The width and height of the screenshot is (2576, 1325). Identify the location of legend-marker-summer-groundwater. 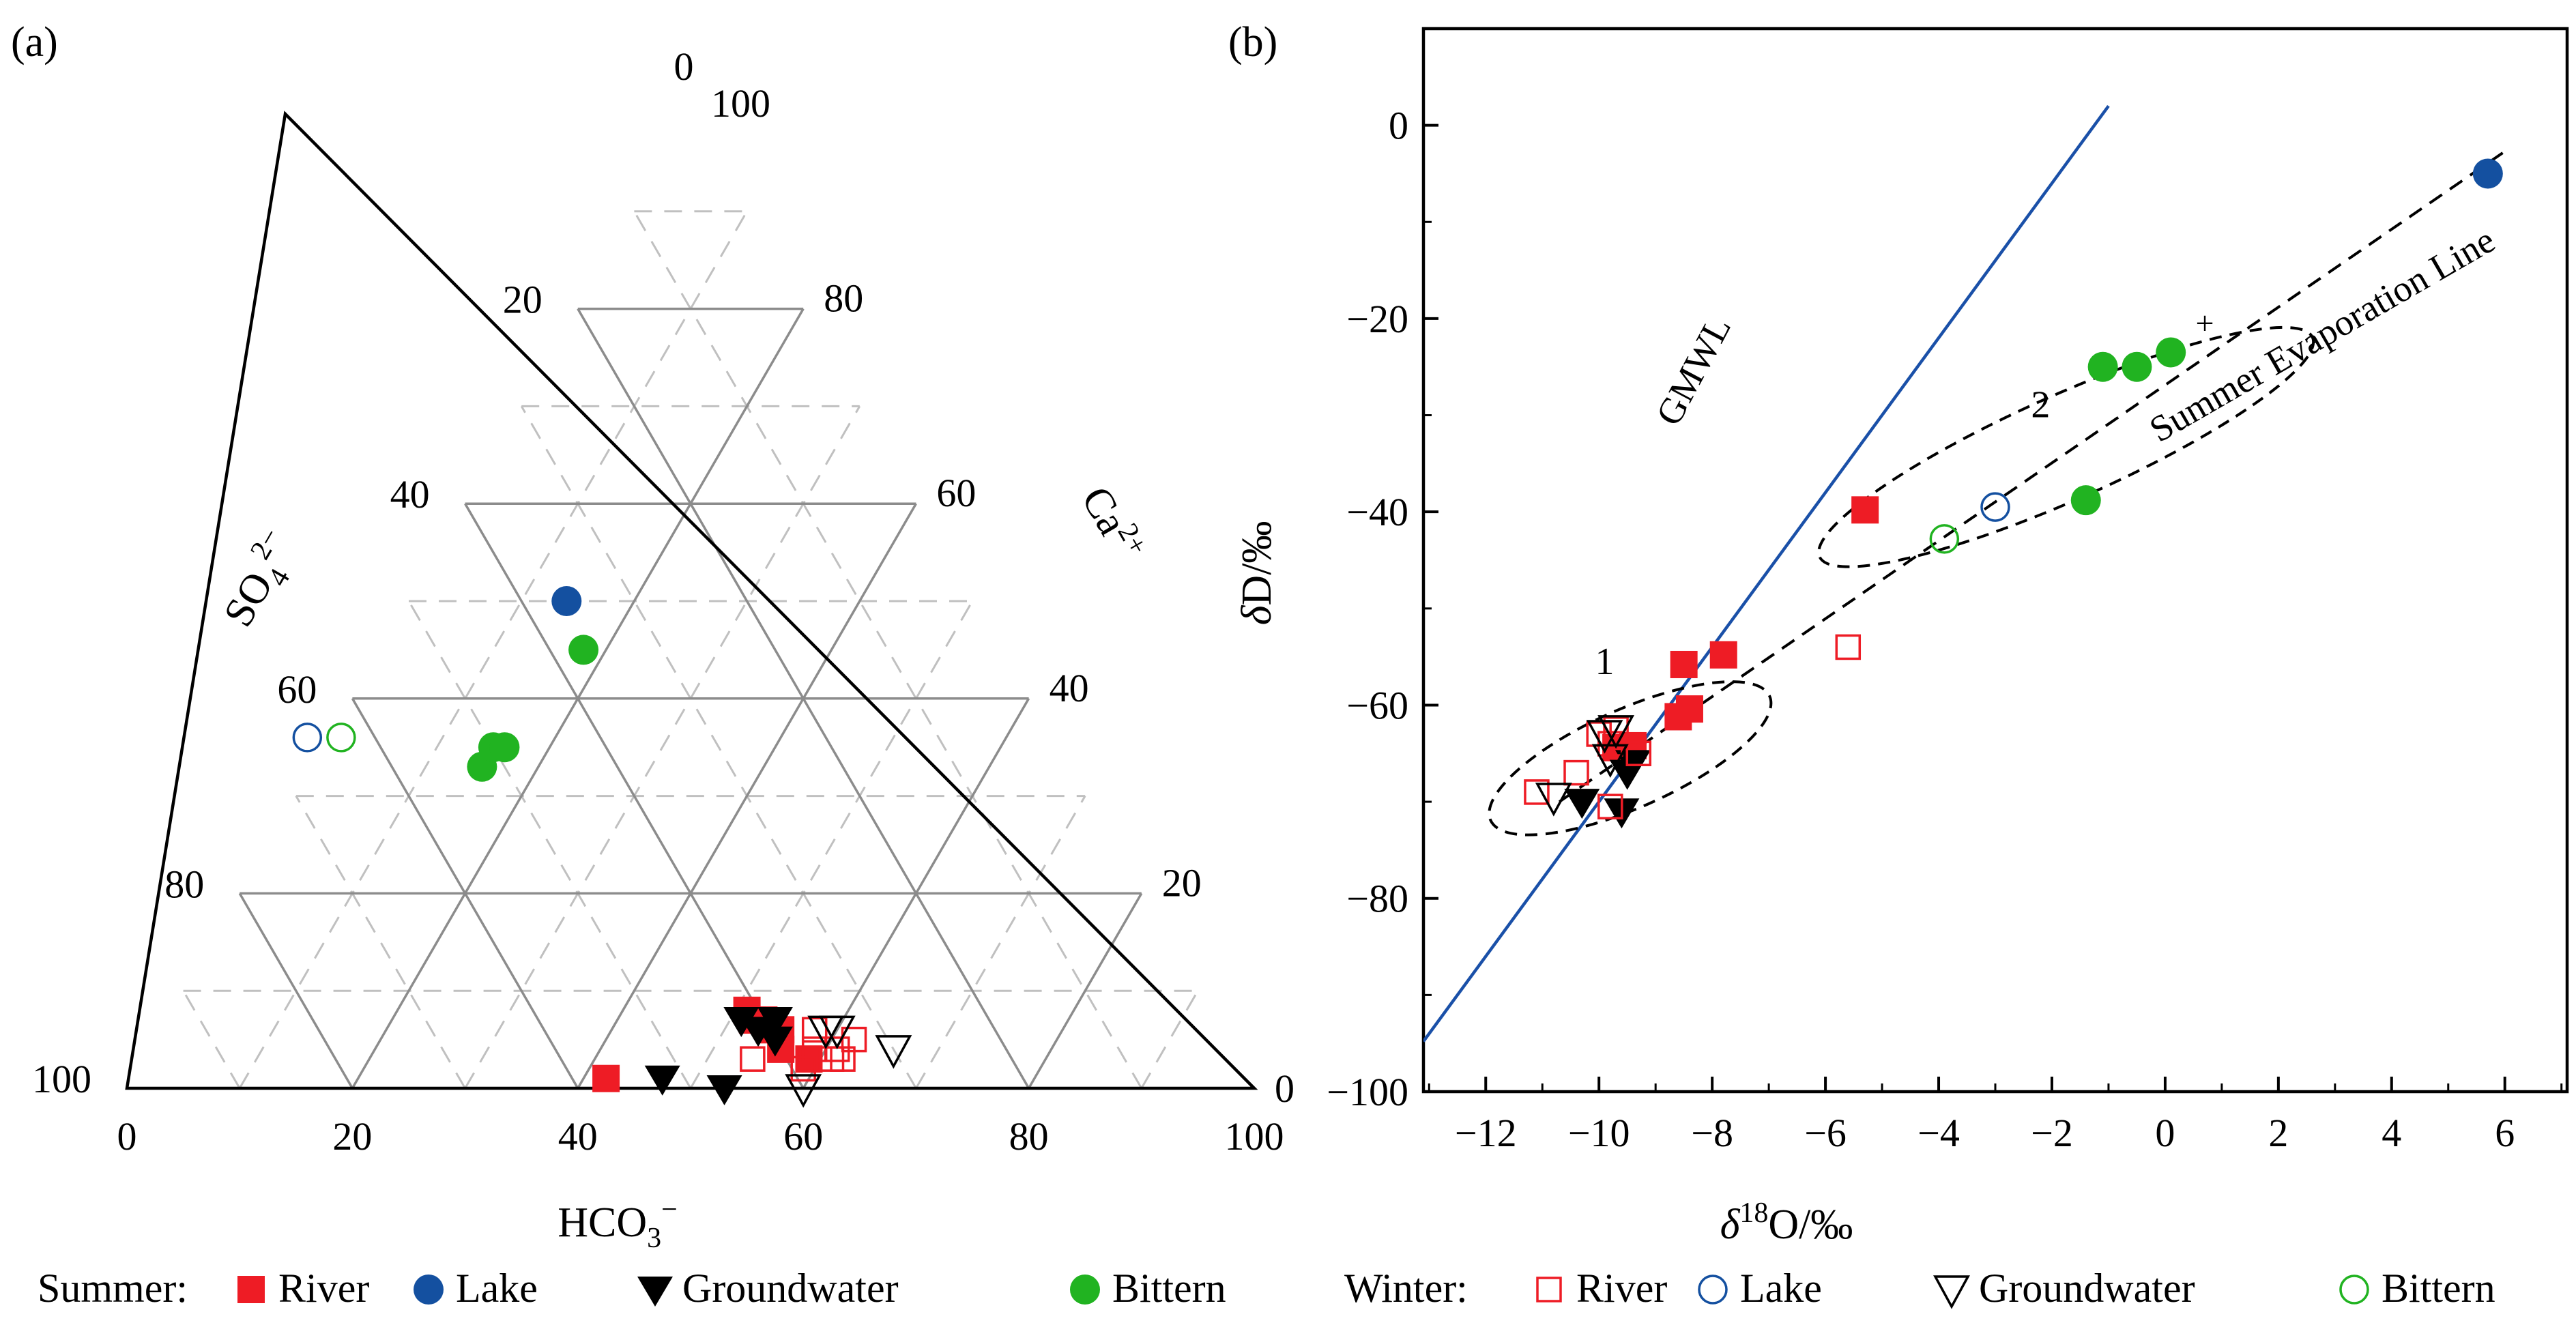
(655, 1292).